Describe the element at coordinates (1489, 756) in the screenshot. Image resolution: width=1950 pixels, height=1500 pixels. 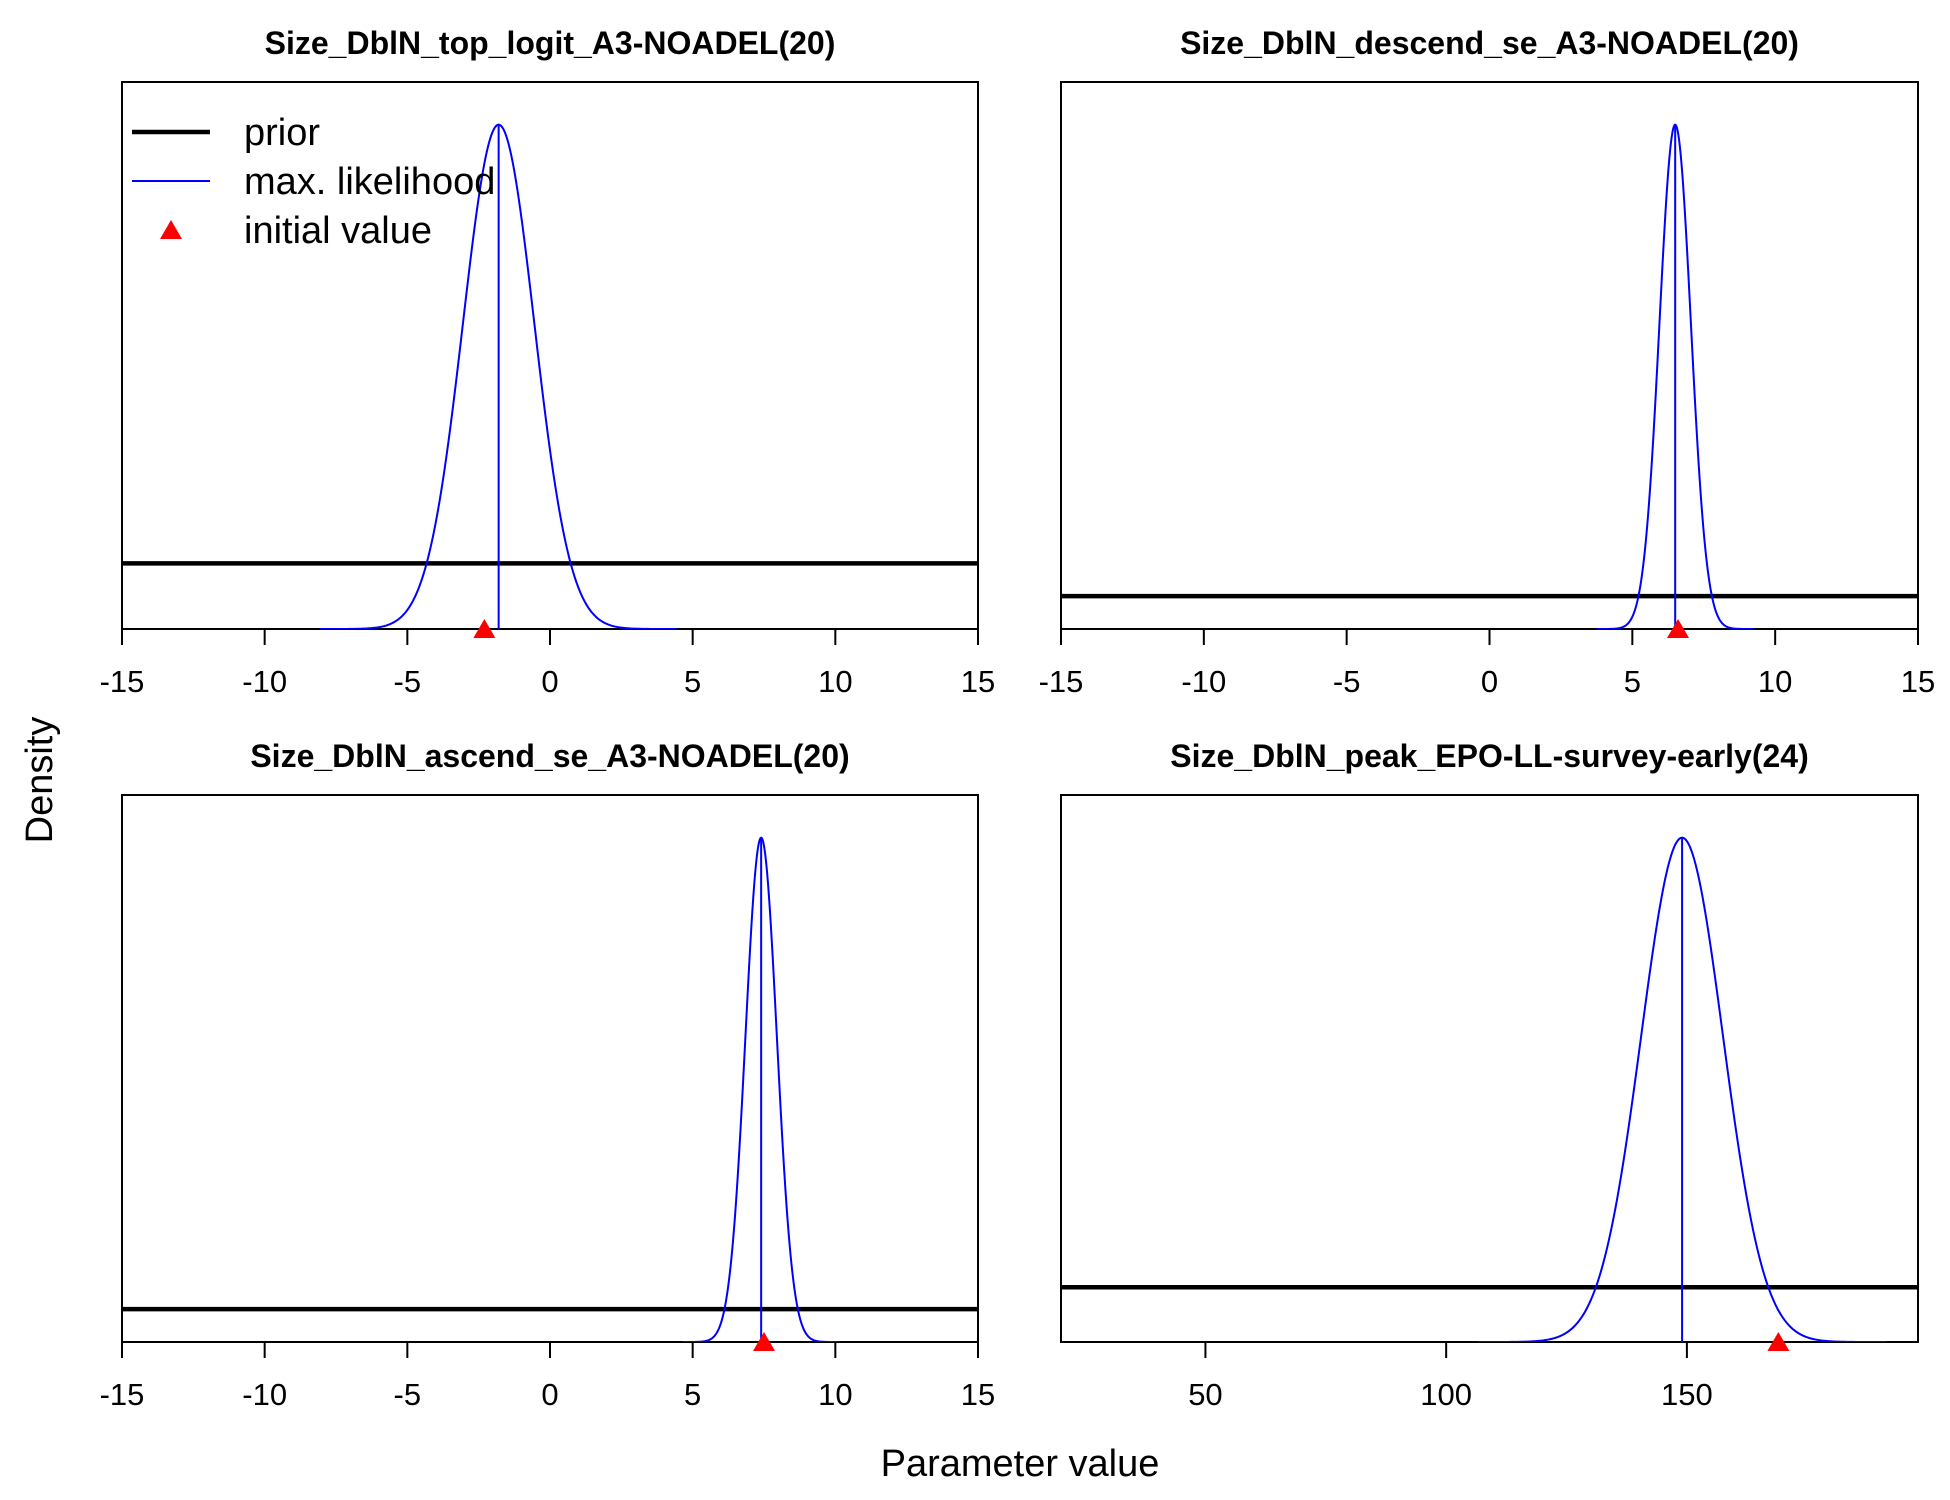
I see `panel-title: Size_DblN_peak_EPO-LL-survey-early(24)` at that location.